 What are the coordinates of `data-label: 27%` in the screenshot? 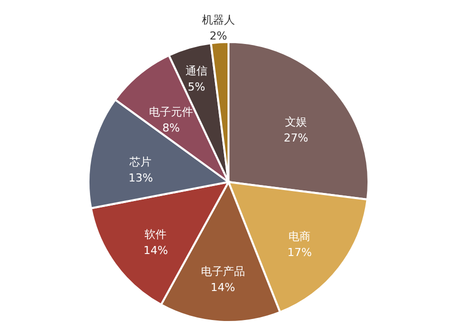 It's located at (296, 137).